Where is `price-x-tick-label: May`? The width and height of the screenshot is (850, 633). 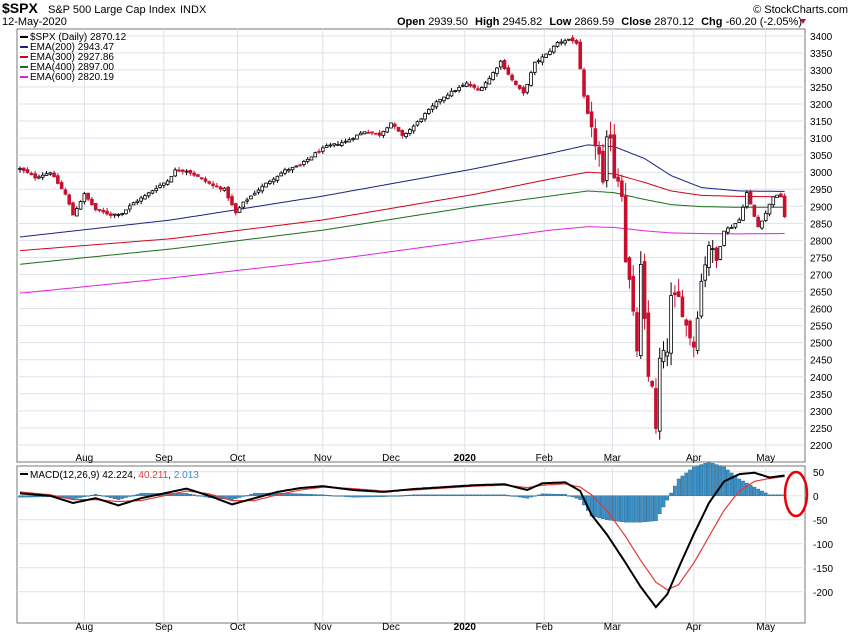 price-x-tick-label: May is located at coordinates (765, 458).